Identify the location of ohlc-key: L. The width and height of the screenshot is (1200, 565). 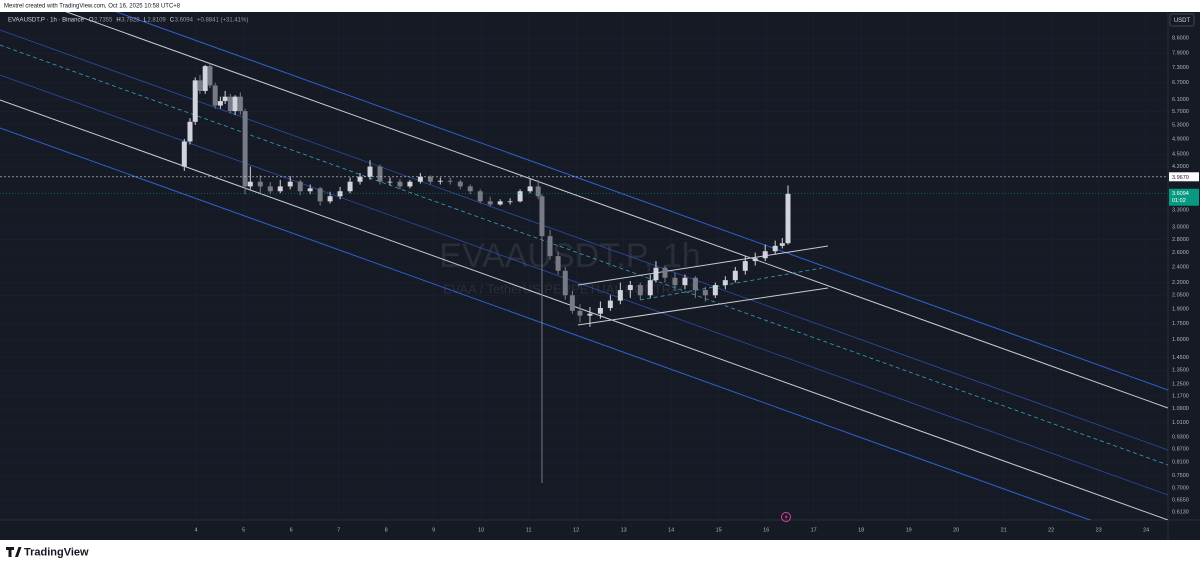
(146, 21).